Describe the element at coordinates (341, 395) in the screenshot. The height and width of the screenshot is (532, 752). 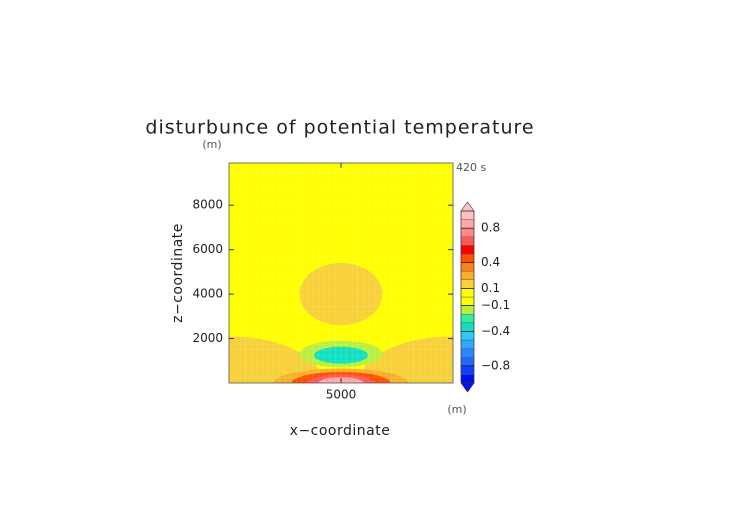
I see `x-tick-label: 5000` at that location.